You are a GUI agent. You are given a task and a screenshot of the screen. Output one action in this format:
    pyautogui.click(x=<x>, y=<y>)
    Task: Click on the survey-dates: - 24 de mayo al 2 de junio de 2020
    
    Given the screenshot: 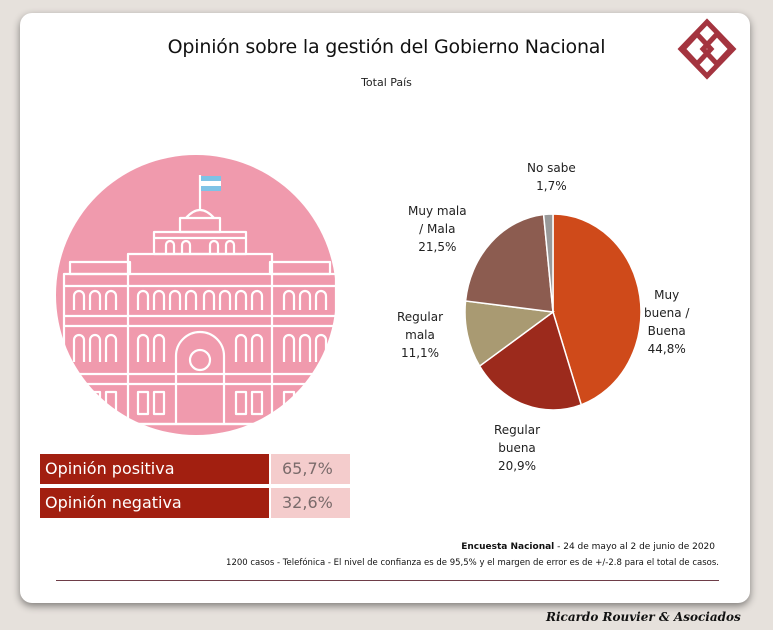 What is the action you would take?
    pyautogui.click(x=634, y=547)
    